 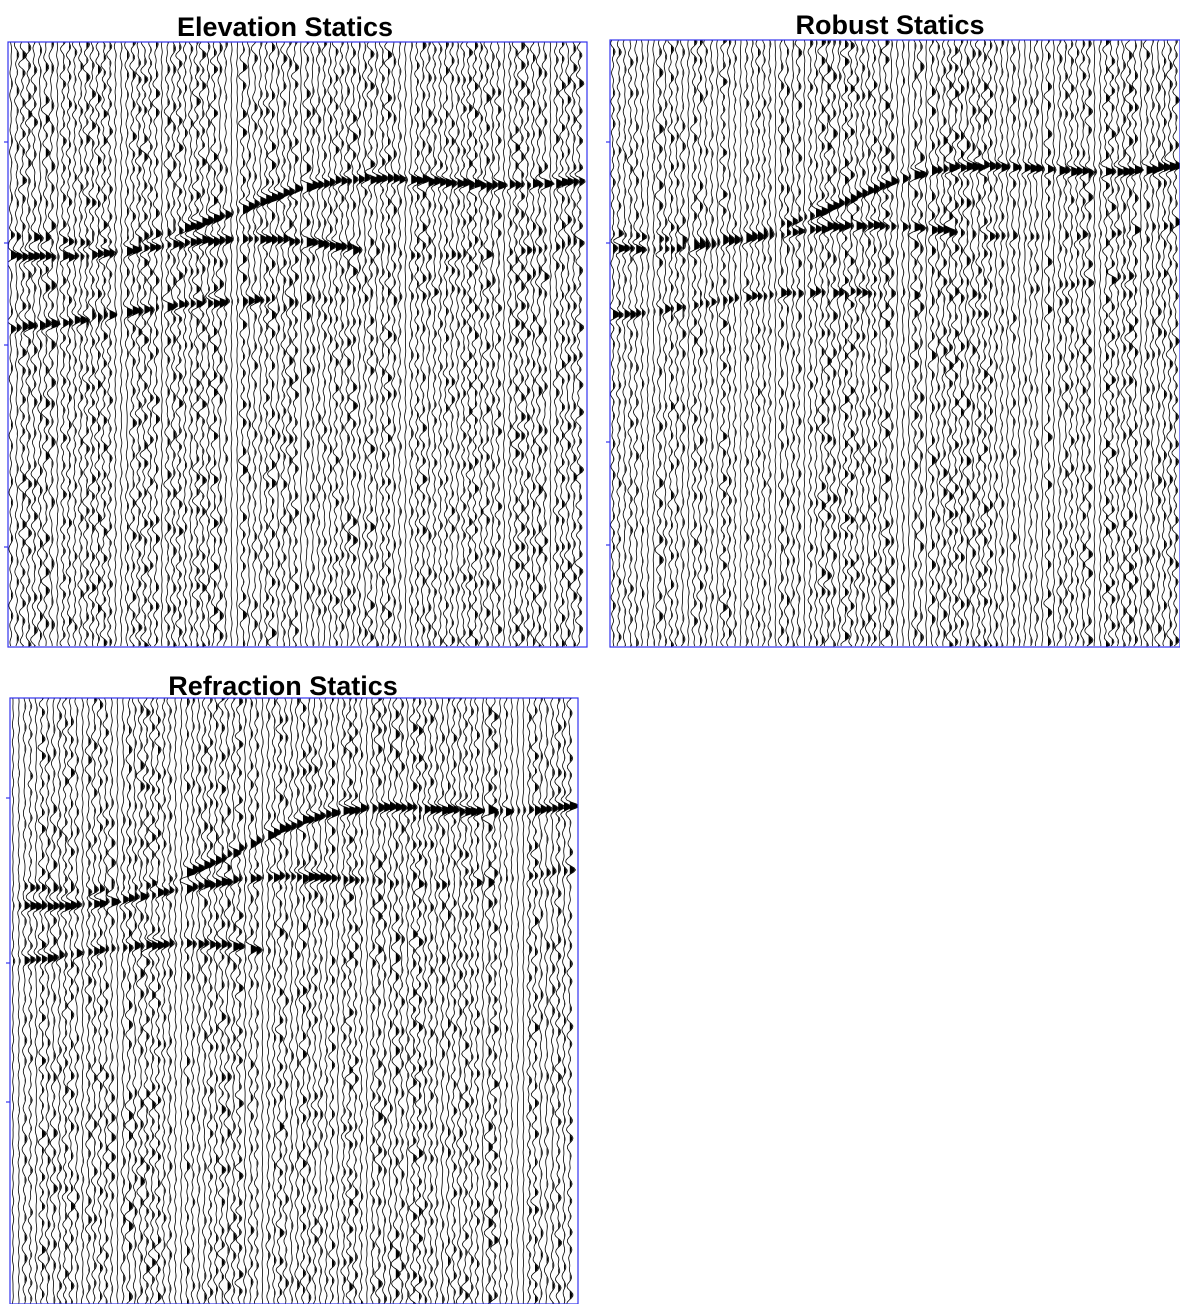 I want to click on panel-title: Refraction Statics, so click(x=283, y=686).